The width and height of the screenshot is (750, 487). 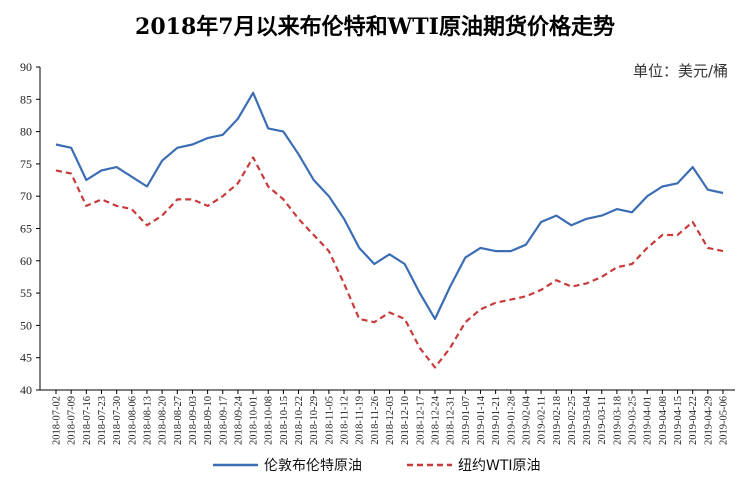 What do you see at coordinates (360, 420) in the screenshot?
I see `x-tick-label: 2018-11-19` at bounding box center [360, 420].